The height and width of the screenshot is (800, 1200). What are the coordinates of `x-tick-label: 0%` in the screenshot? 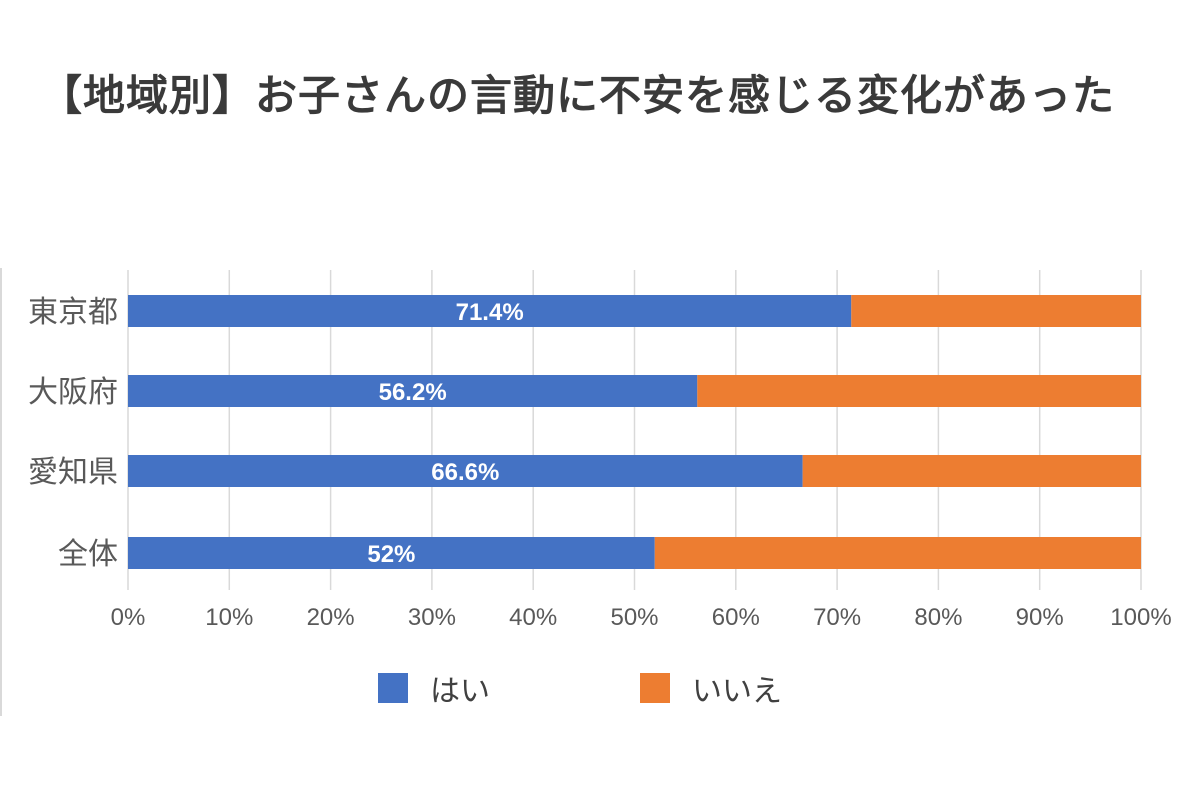 It's located at (128, 617).